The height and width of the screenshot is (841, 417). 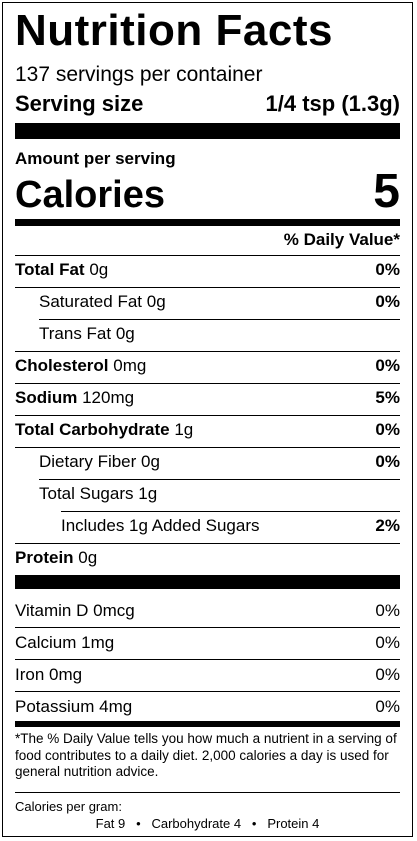 I want to click on calories-row: Calories 5, so click(x=207, y=193).